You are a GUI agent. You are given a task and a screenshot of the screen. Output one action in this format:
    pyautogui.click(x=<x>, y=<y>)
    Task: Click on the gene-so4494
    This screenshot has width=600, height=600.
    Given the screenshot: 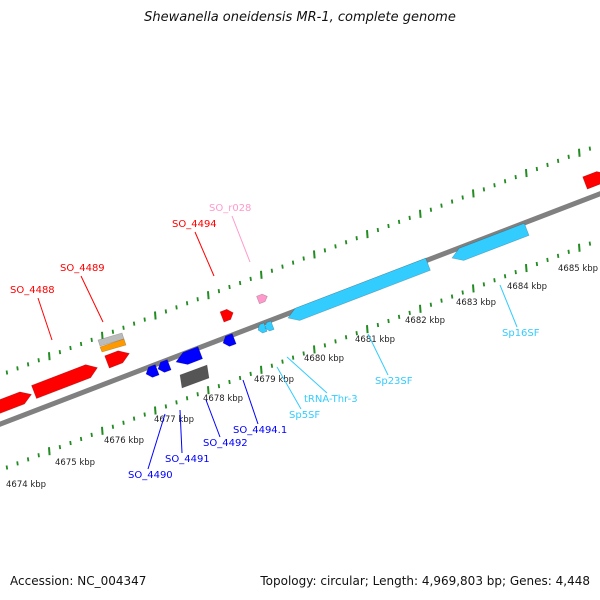 What is the action you would take?
    pyautogui.click(x=226, y=315)
    